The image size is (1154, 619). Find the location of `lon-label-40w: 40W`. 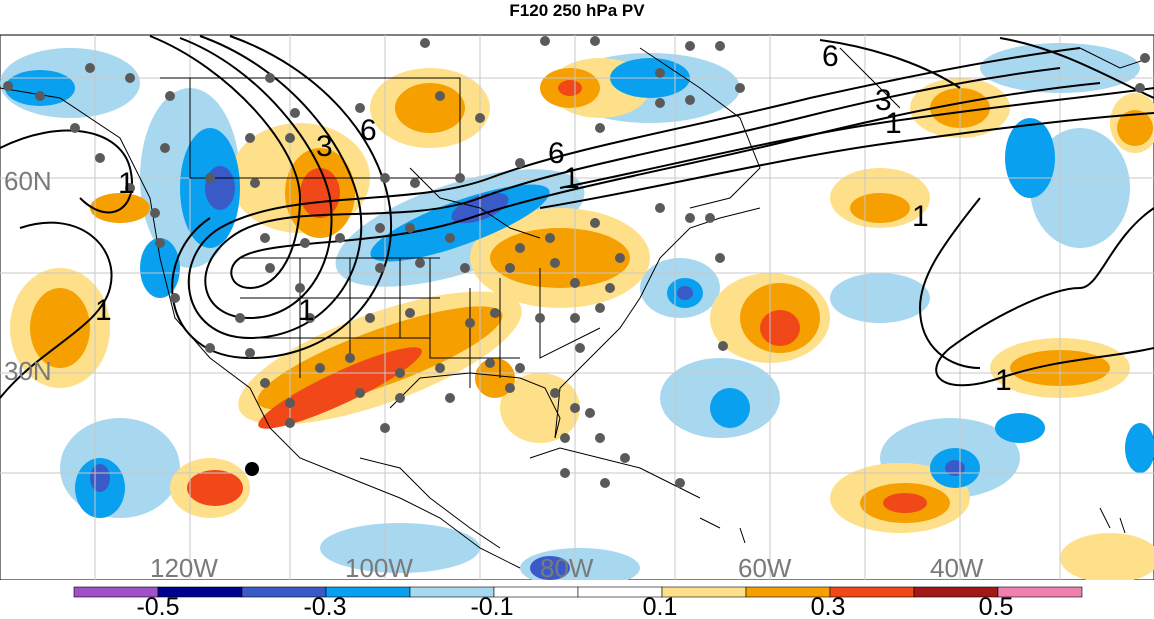

lon-label-40w: 40W is located at coordinates (957, 566).